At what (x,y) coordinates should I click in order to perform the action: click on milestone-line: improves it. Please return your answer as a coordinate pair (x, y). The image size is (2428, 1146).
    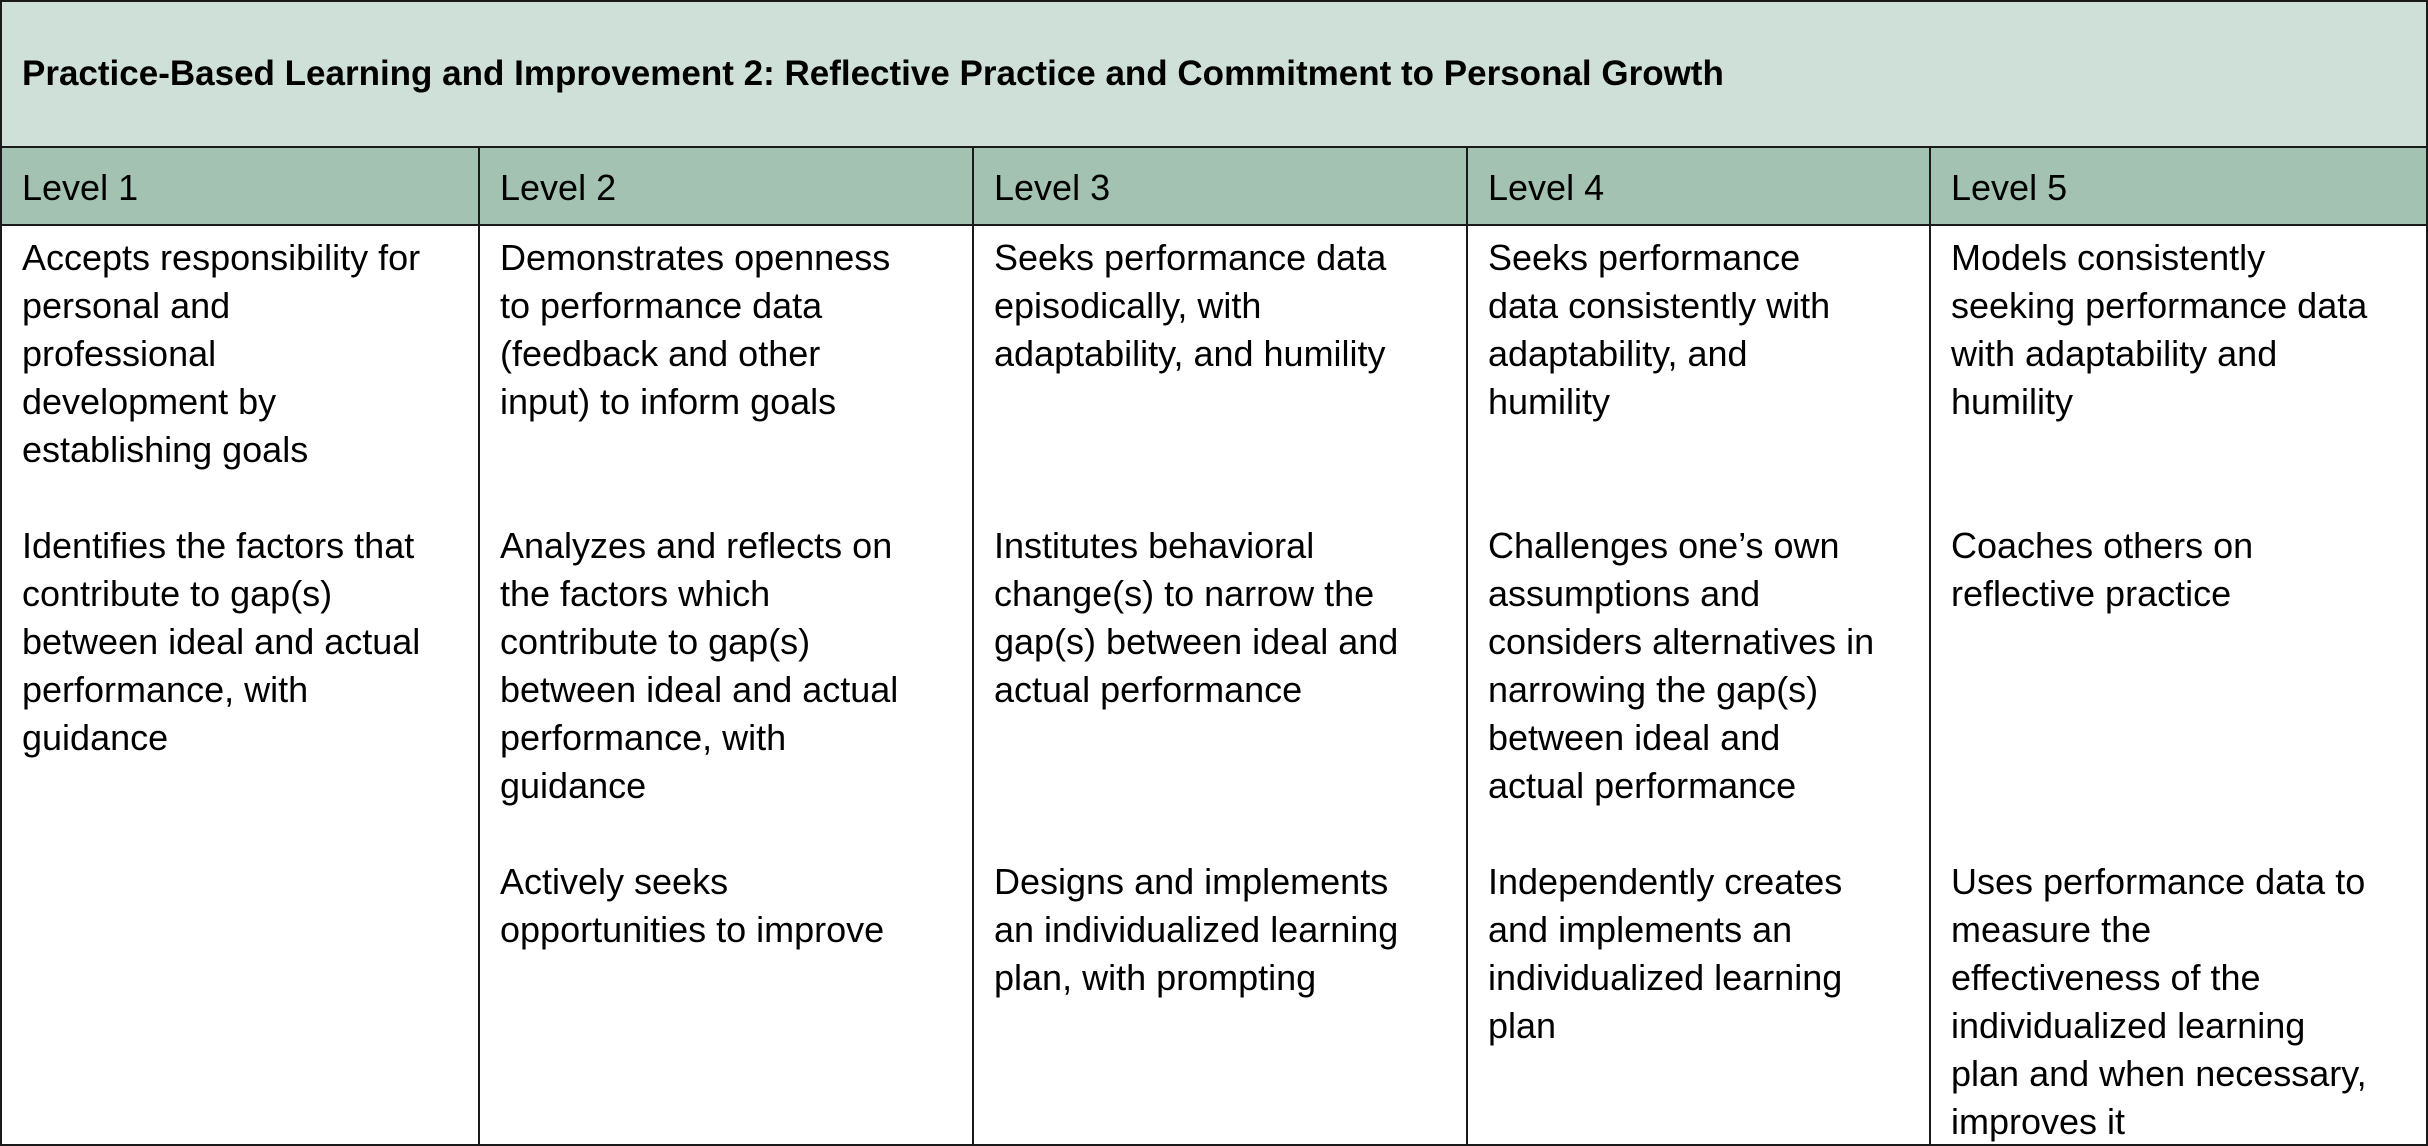
    Looking at the image, I should click on (2038, 1121).